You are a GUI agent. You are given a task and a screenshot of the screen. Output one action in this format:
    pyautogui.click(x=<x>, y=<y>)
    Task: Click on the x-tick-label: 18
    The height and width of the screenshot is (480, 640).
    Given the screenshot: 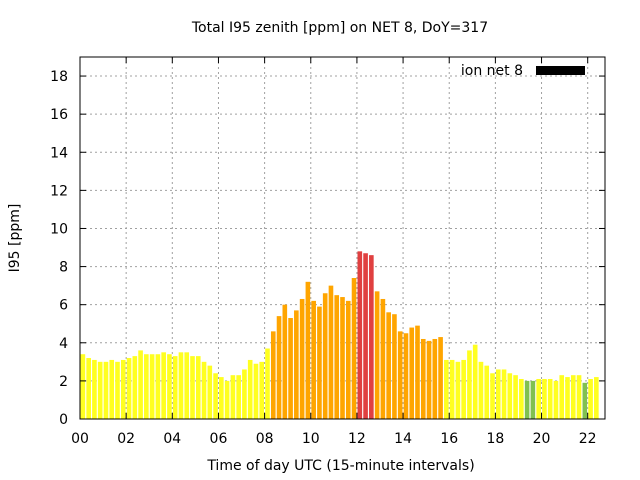 What is the action you would take?
    pyautogui.click(x=495, y=439)
    